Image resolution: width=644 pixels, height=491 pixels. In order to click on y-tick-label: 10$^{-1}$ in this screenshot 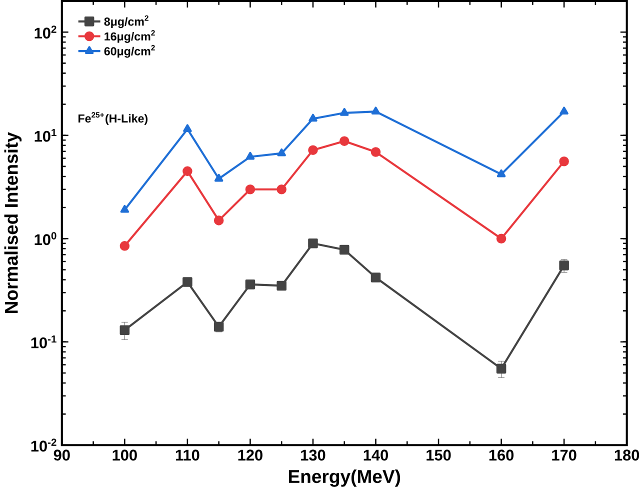, I will do `click(43, 341)`.